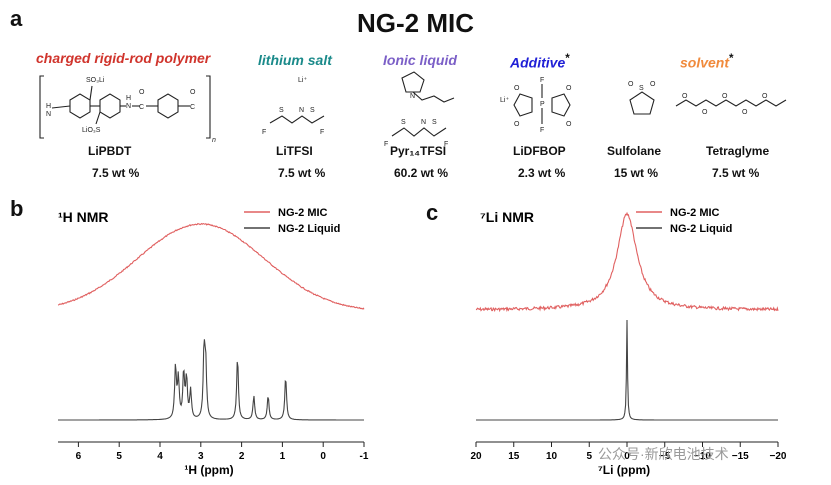 This screenshot has height=485, width=831. I want to click on svg-text: LiO₃S, so click(91, 130).